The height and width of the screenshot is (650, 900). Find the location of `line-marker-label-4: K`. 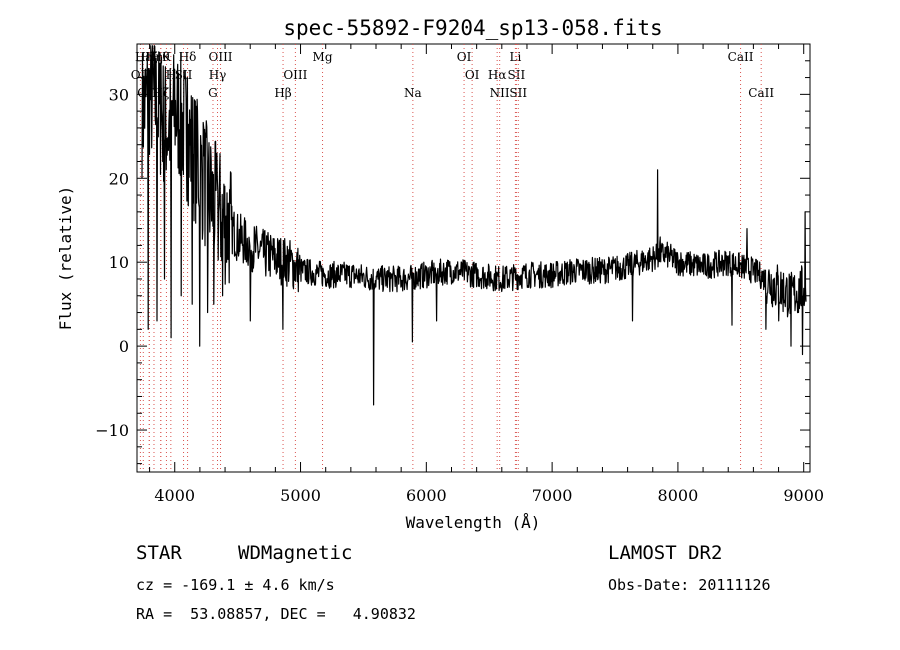

line-marker-label-4: K is located at coordinates (167, 57).